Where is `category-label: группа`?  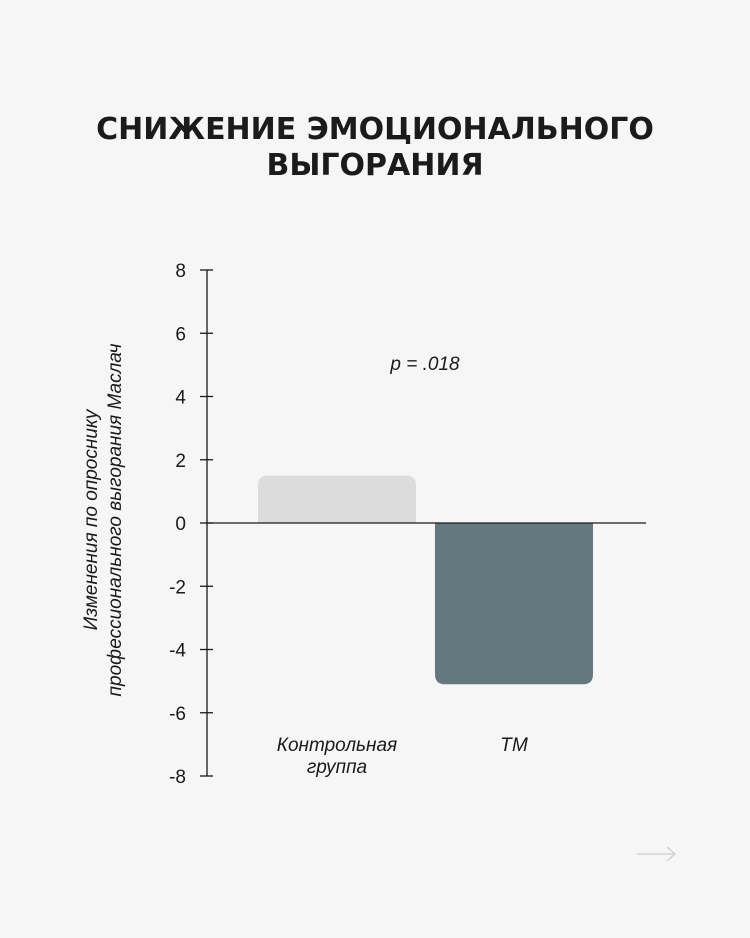 category-label: группа is located at coordinates (337, 767).